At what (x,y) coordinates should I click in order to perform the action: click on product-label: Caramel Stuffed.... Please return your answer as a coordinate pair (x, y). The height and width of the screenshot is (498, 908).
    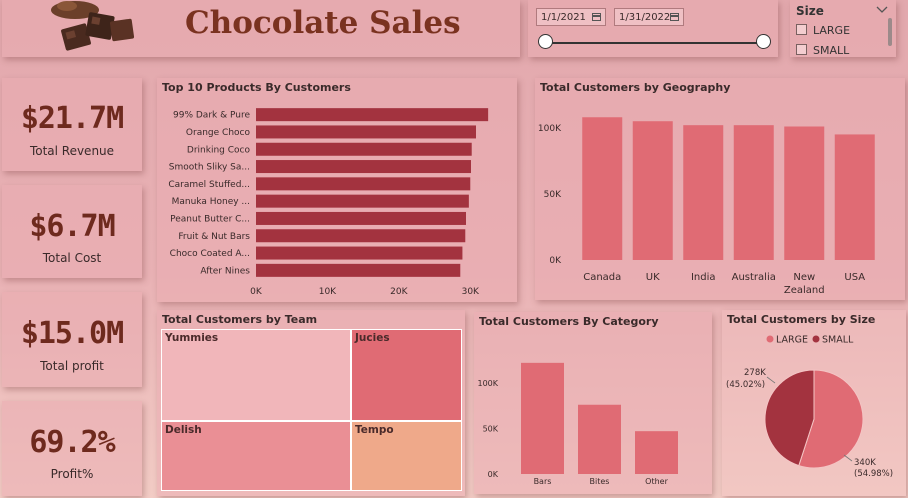
    Looking at the image, I should click on (209, 185).